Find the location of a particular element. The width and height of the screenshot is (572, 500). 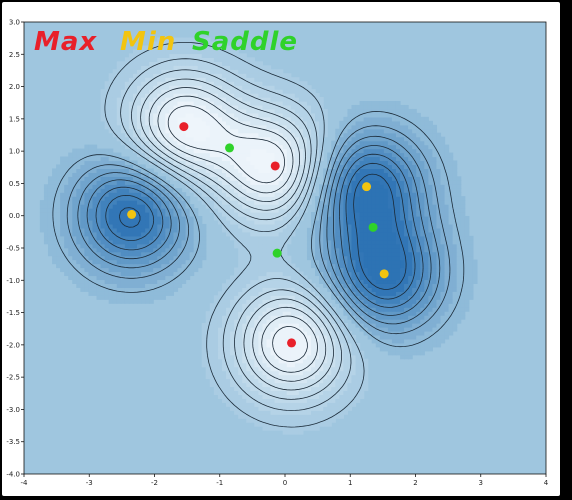

y-tick-label: 3.0 is located at coordinates (14, 23).